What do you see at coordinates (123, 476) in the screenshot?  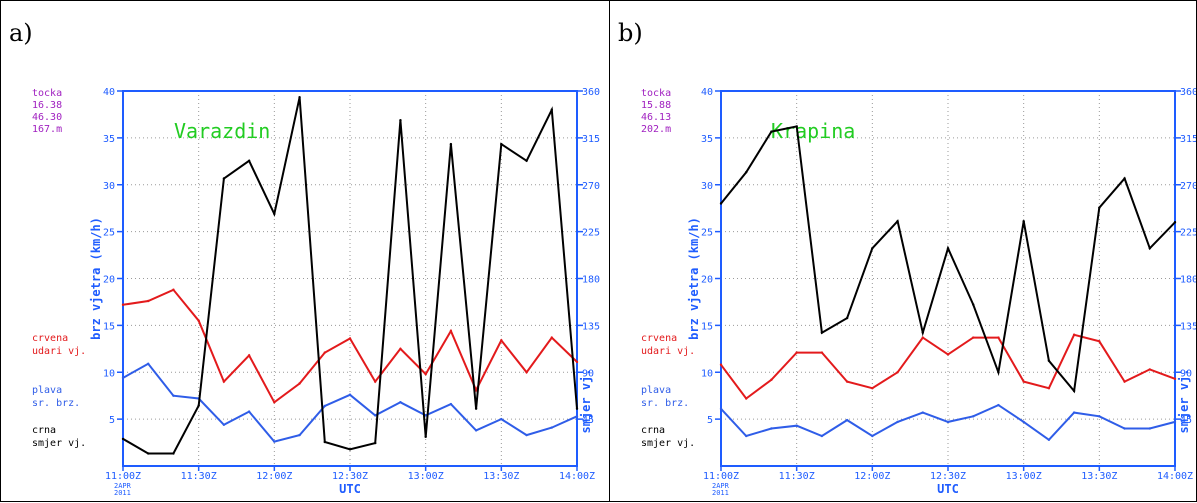 I see `x-tick-label: 11:00Z` at bounding box center [123, 476].